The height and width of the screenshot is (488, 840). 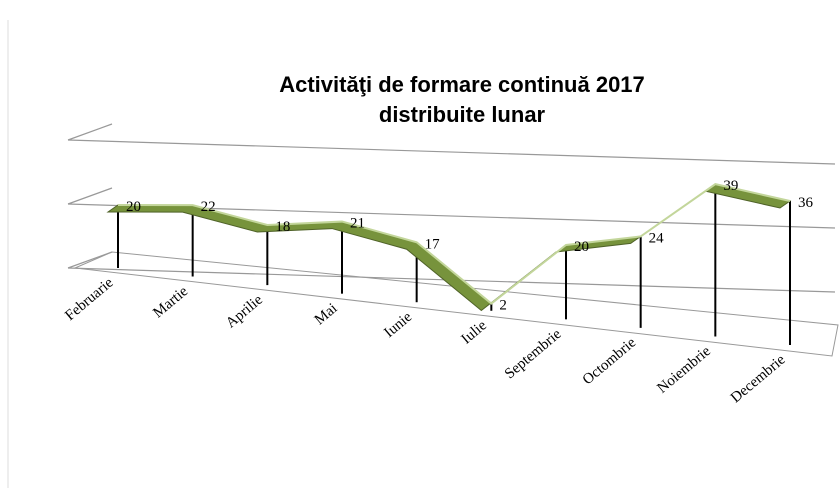 I want to click on data-label: 2, so click(x=503, y=306).